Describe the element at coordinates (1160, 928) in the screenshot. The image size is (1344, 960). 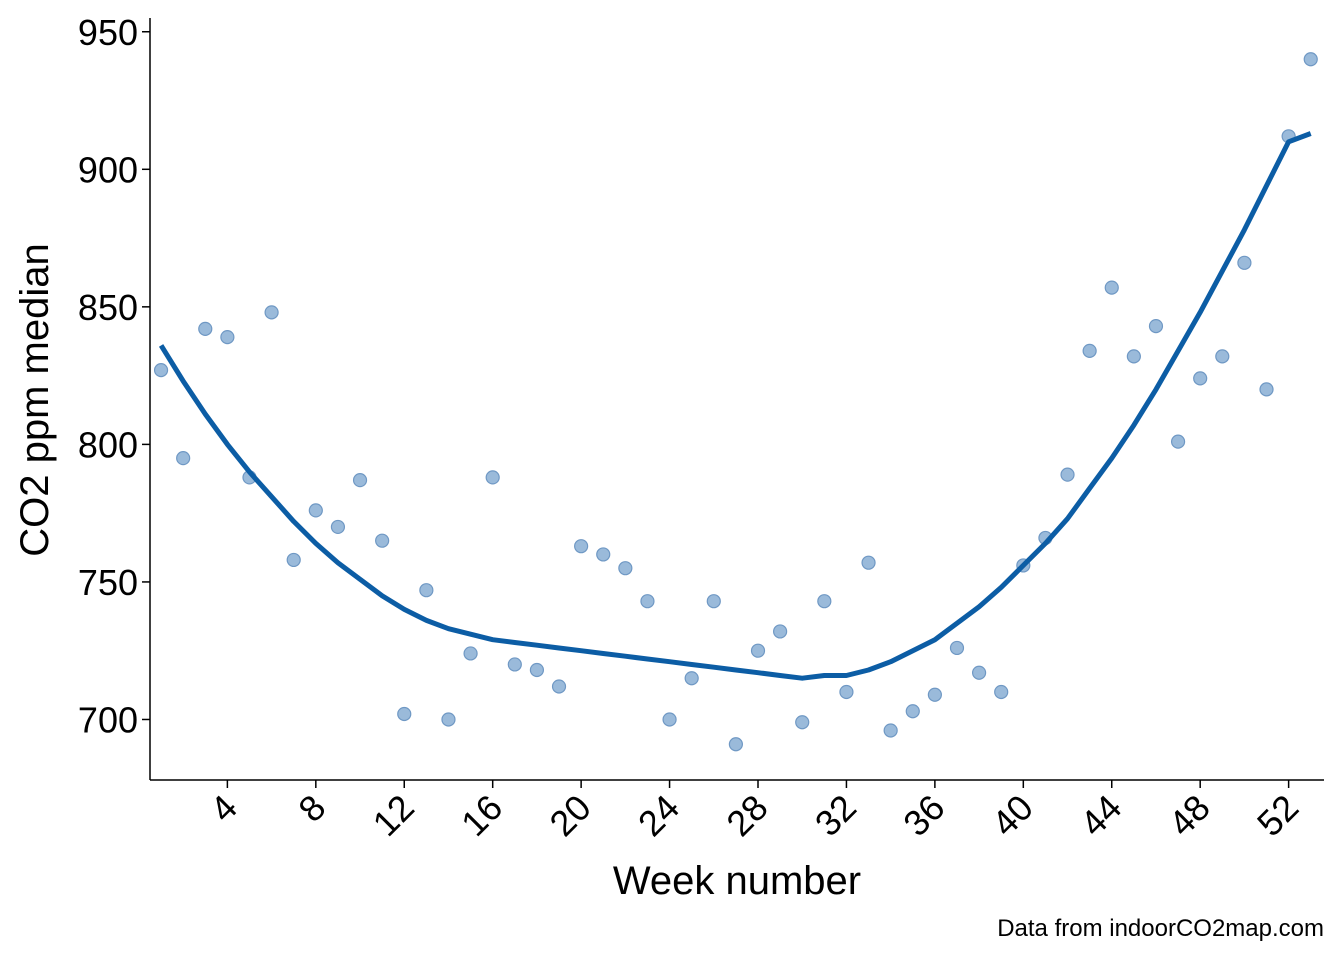
I see `data-source-caption: Data from indoorCO2map.com` at that location.